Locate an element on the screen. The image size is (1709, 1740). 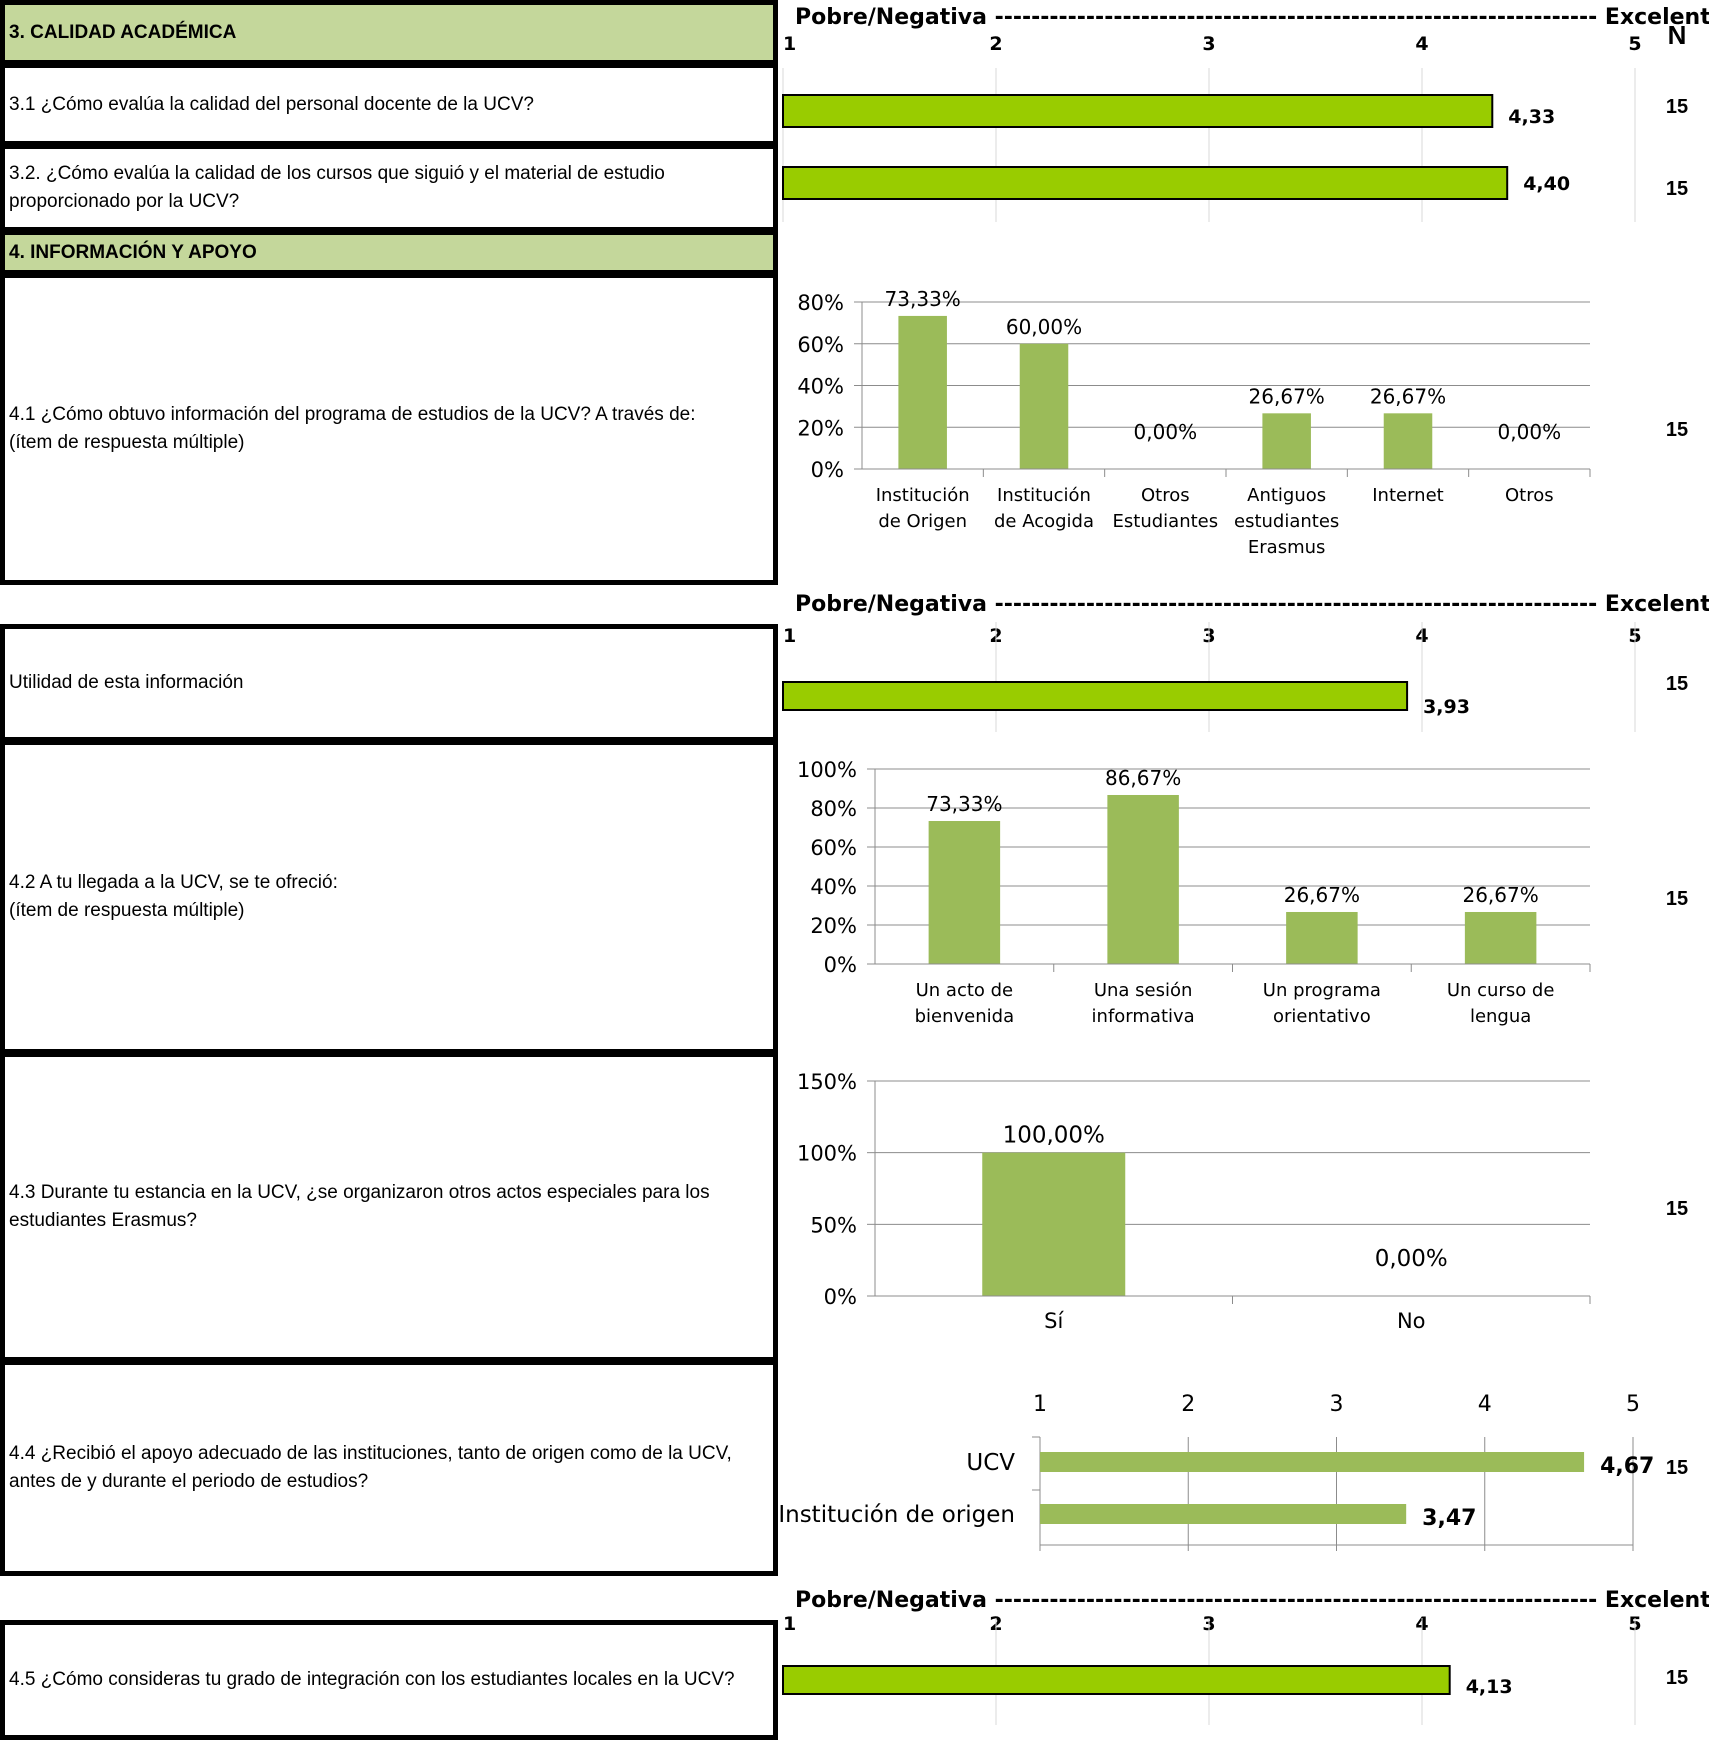
chart-4-3-ytick-label-1: 50% is located at coordinates (833, 1225).